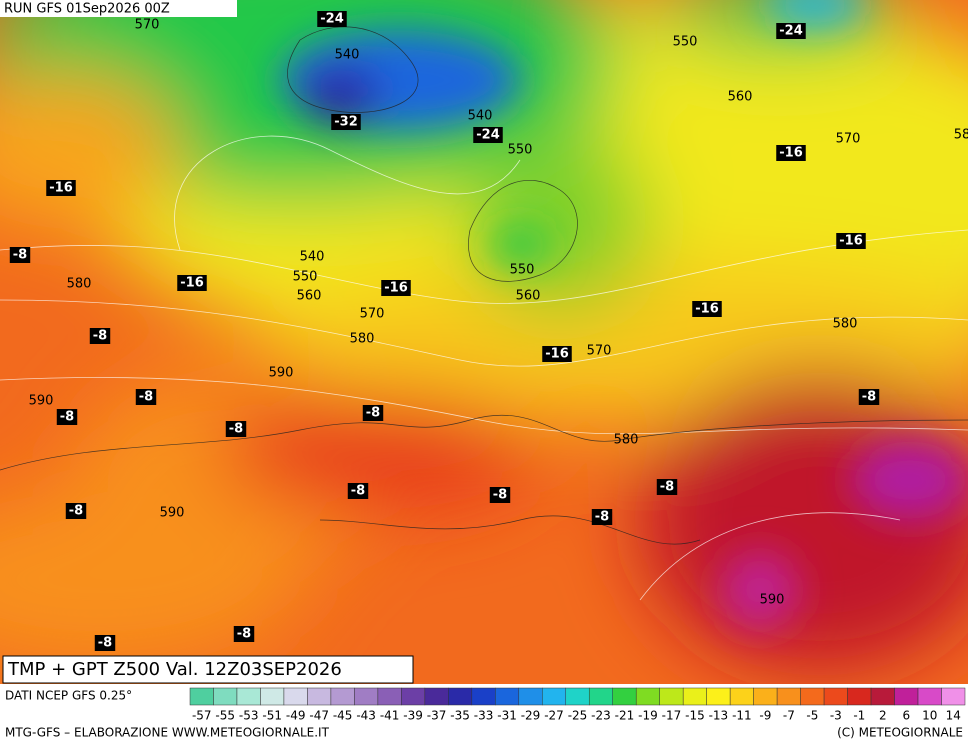  What do you see at coordinates (174, 669) in the screenshot?
I see `map-title: TMP + GPT Z500 Val. 12Z03SEP2026` at bounding box center [174, 669].